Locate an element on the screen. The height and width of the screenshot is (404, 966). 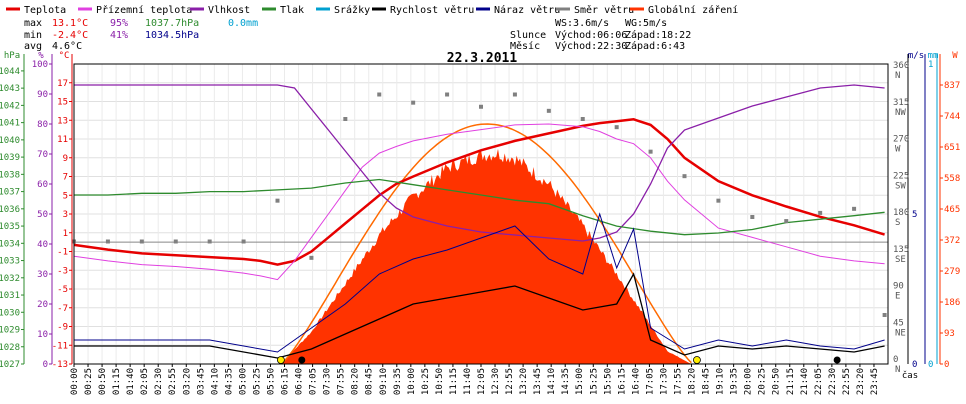
rad-axis-tick-label: 558 is located at coordinates (952, 179).